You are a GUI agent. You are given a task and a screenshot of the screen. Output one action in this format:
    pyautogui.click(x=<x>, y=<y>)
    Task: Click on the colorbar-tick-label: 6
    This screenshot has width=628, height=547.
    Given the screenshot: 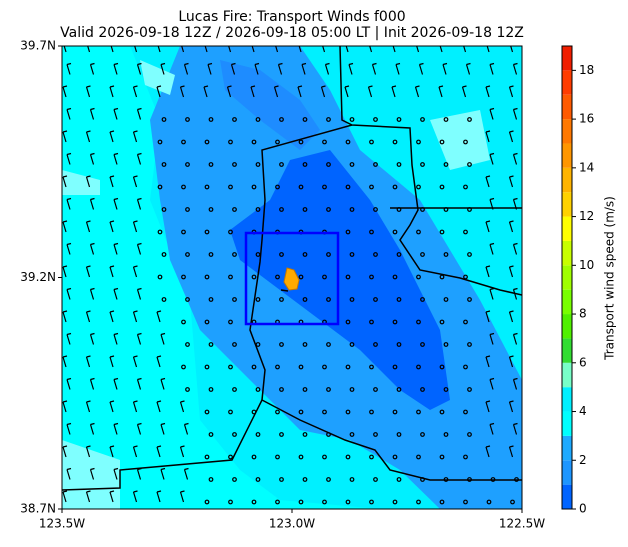 What is the action you would take?
    pyautogui.click(x=583, y=362)
    